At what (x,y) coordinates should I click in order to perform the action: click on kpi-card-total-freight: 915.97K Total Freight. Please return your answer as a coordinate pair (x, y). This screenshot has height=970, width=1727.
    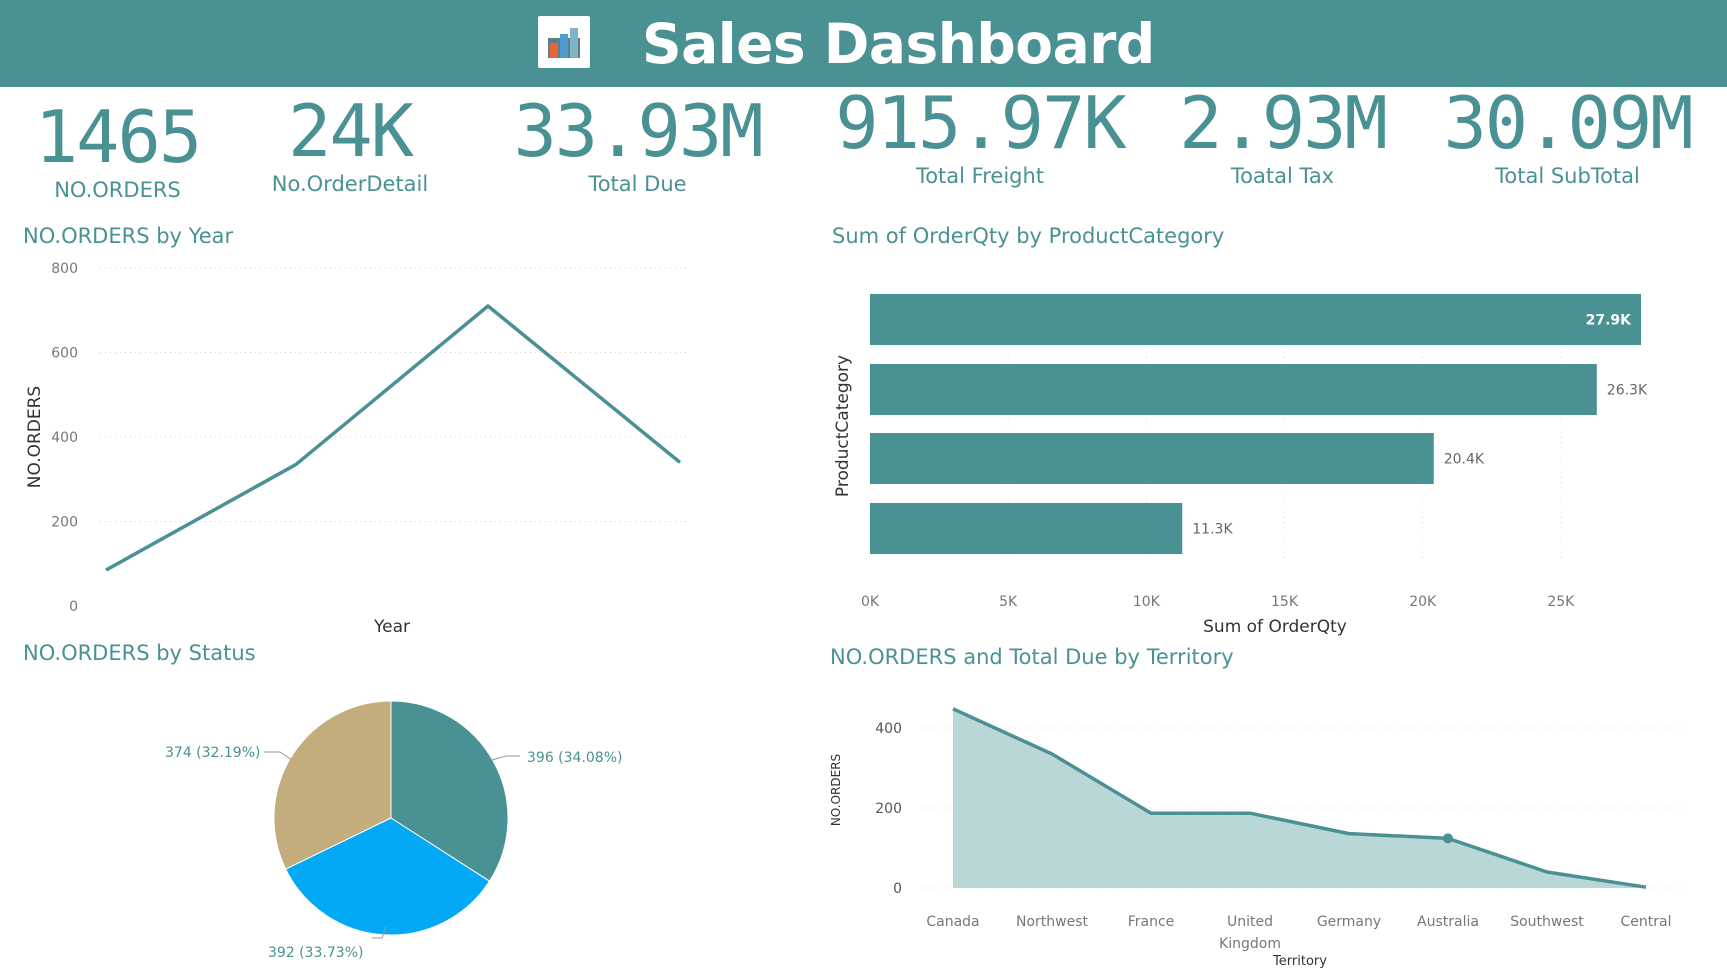
    Looking at the image, I should click on (980, 136).